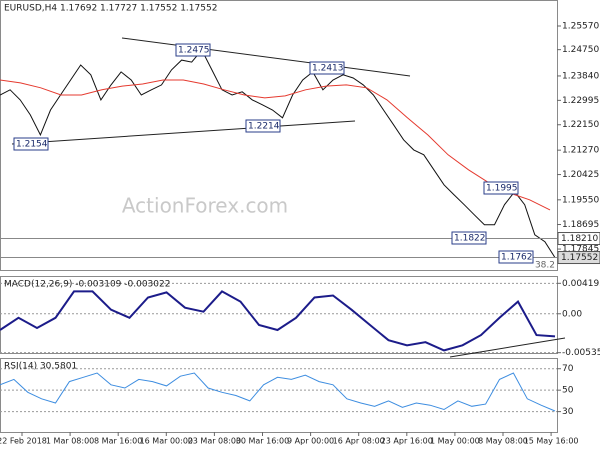  I want to click on y-tick-label: 1.25570, so click(580, 26).